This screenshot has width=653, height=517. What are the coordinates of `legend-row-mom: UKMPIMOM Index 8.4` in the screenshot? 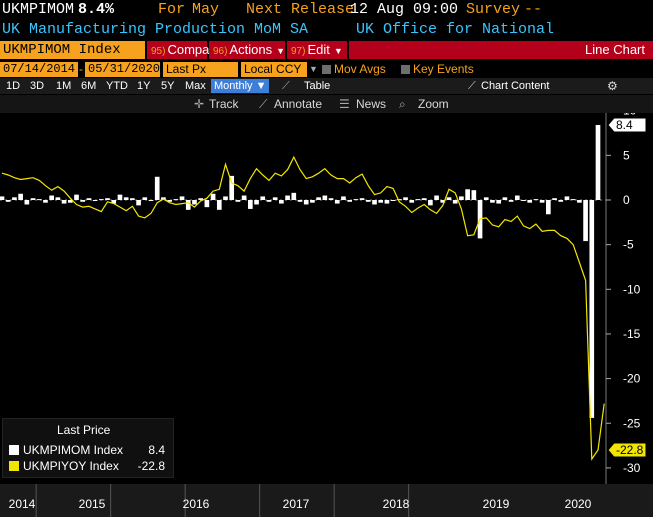 It's located at (89, 450).